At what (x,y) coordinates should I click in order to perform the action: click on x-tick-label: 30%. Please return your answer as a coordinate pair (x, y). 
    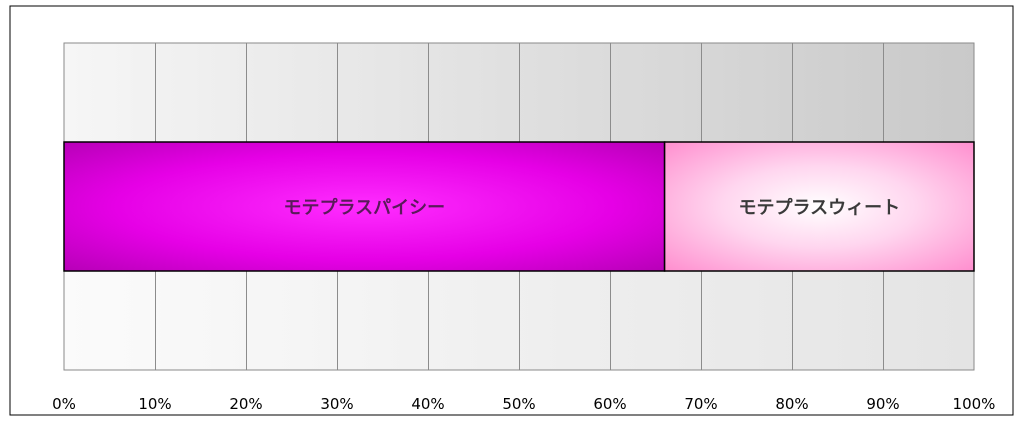
    Looking at the image, I should click on (336, 404).